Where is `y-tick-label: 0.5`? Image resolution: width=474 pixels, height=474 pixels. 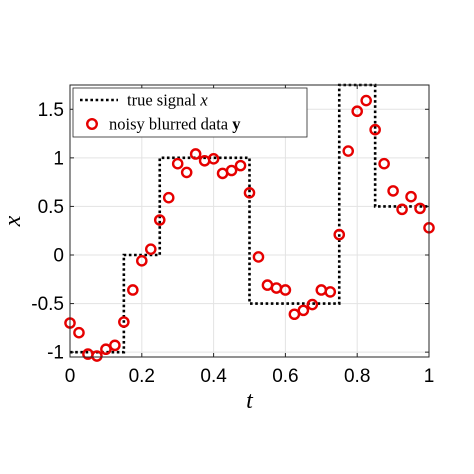 y-tick-label: 0.5 is located at coordinates (51, 207).